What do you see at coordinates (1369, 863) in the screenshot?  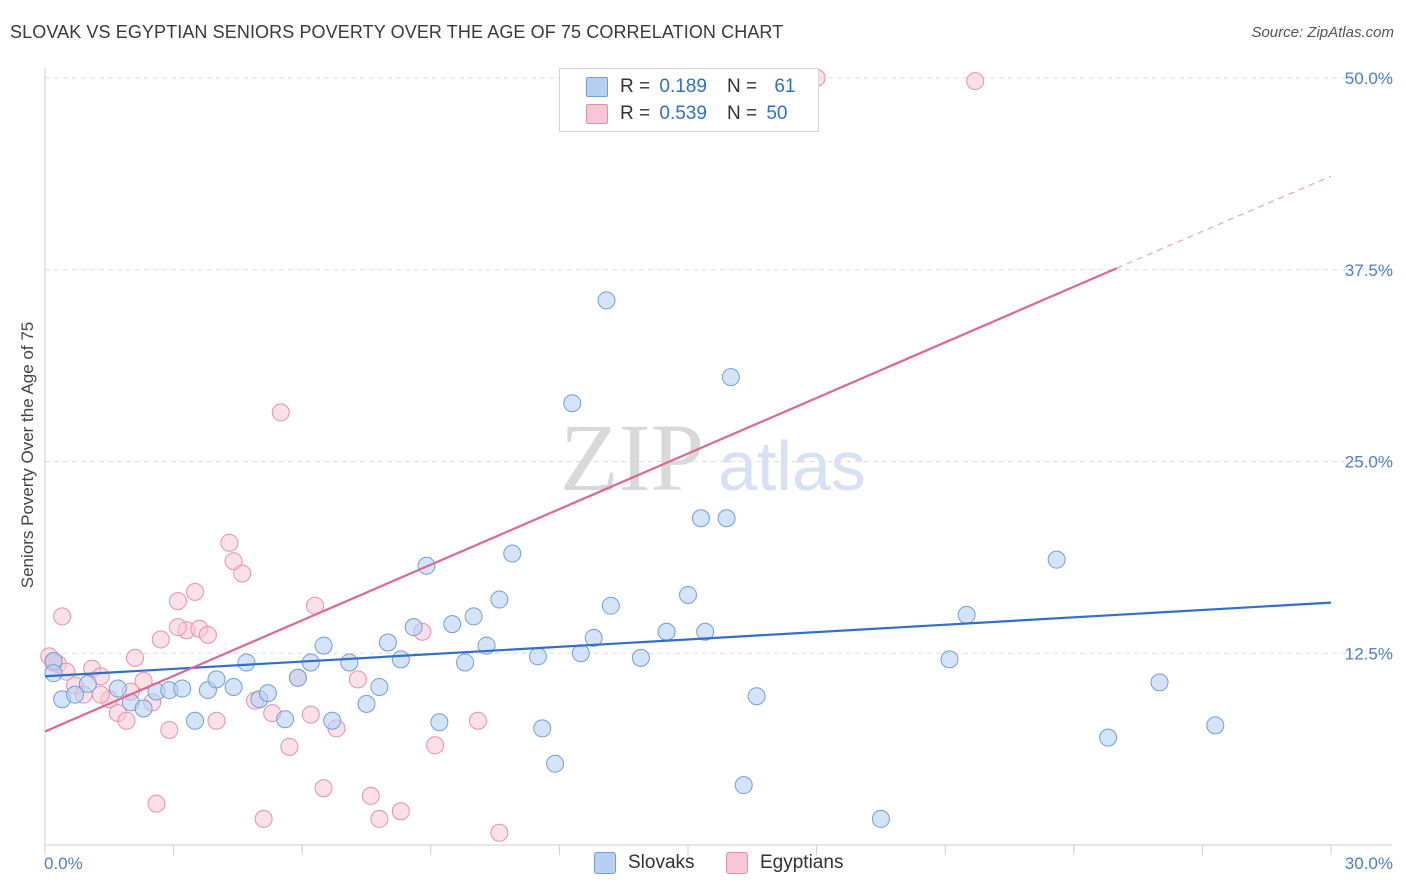 I see `x-tick-label: 30.0%` at bounding box center [1369, 863].